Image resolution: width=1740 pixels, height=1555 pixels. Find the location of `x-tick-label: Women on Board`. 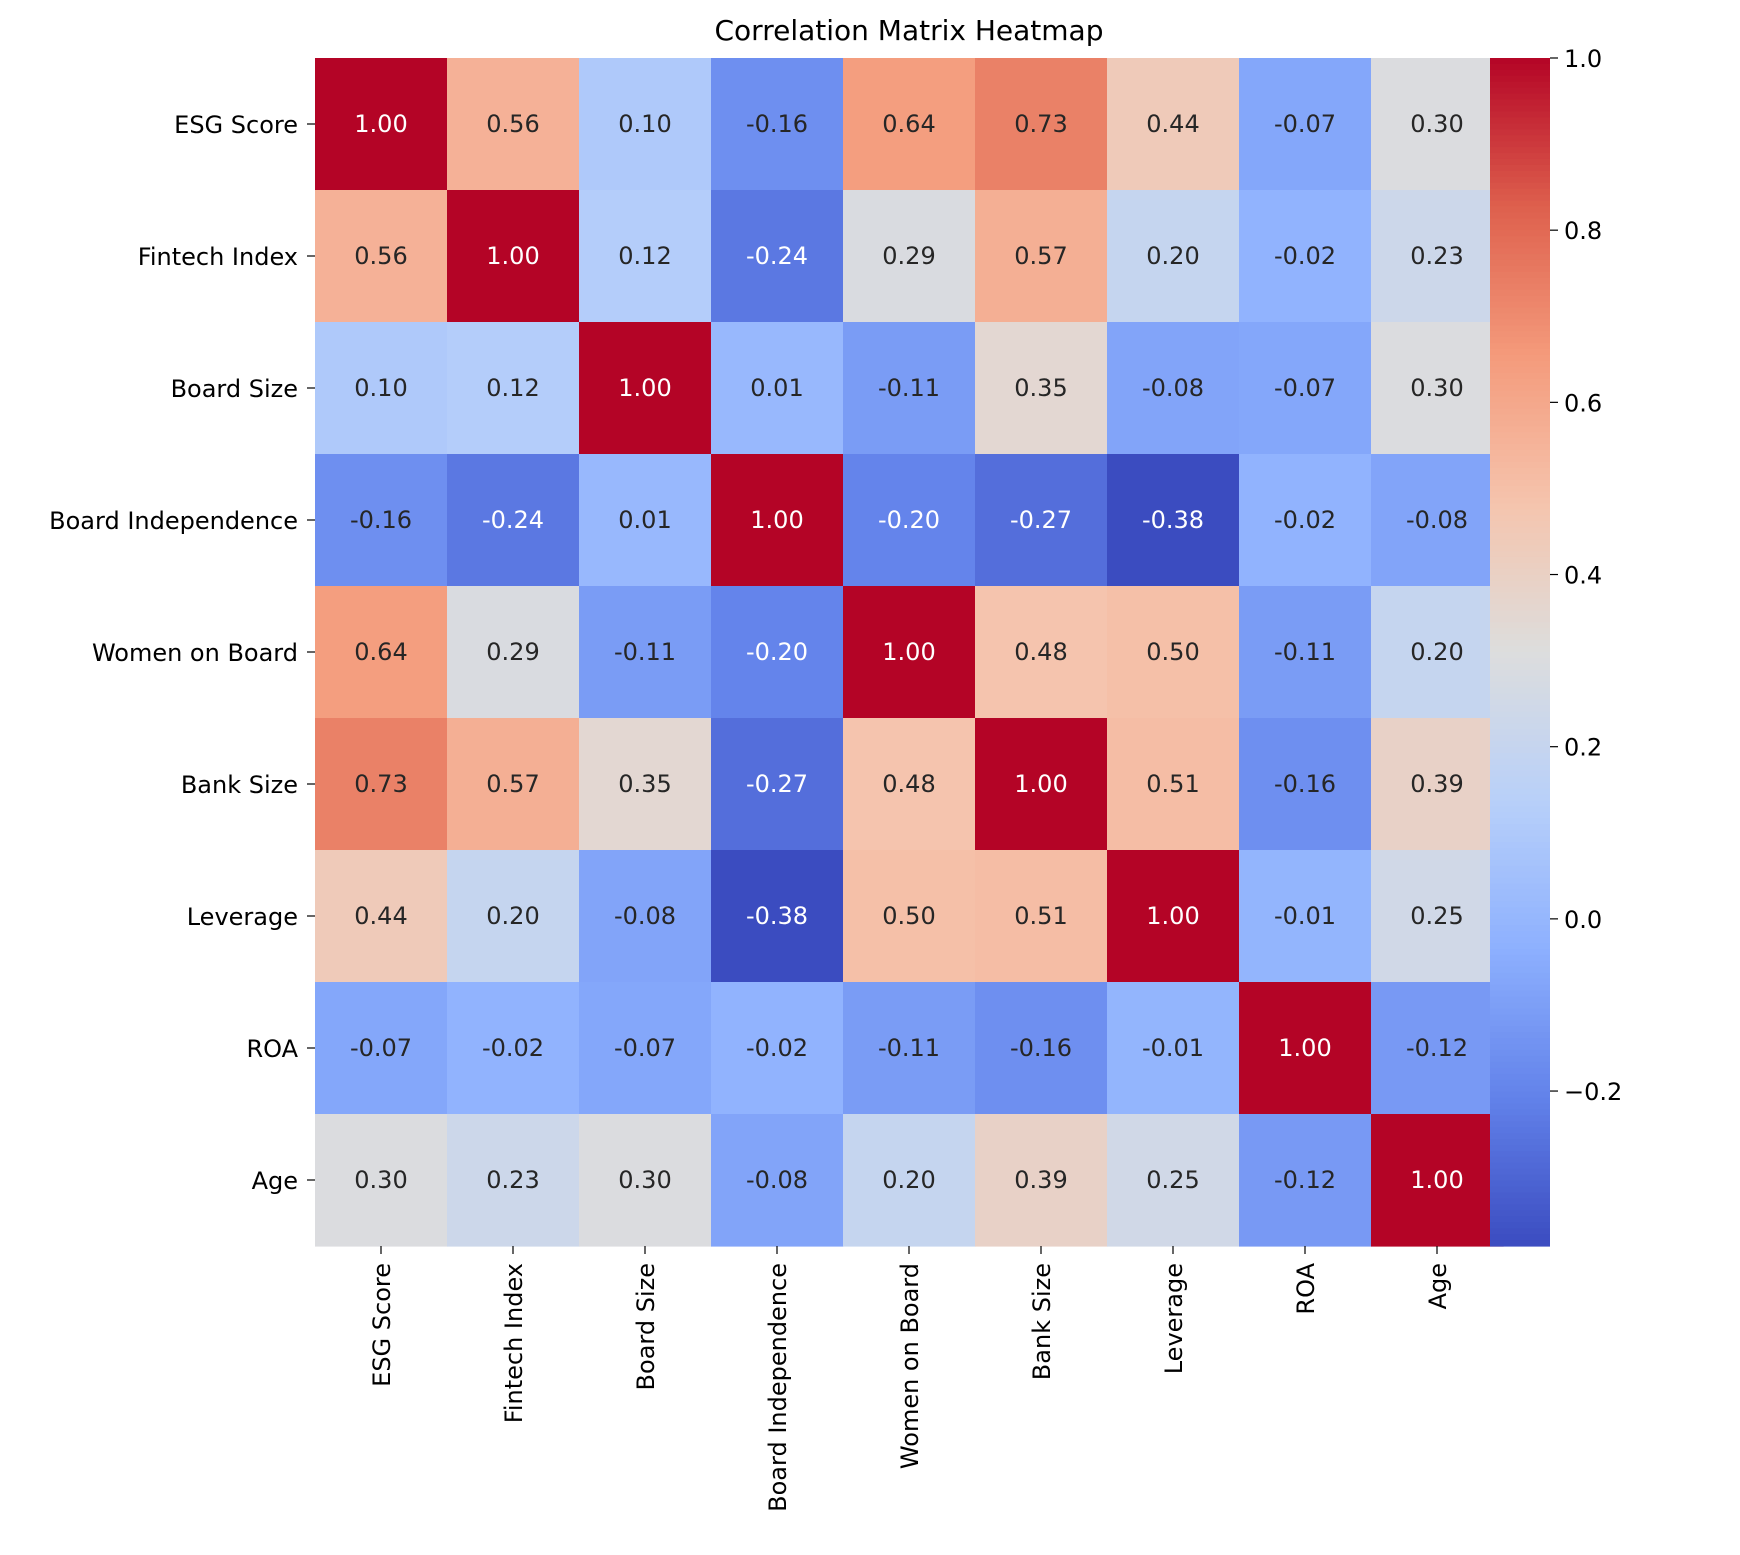

x-tick-label: Women on Board is located at coordinates (910, 1366).